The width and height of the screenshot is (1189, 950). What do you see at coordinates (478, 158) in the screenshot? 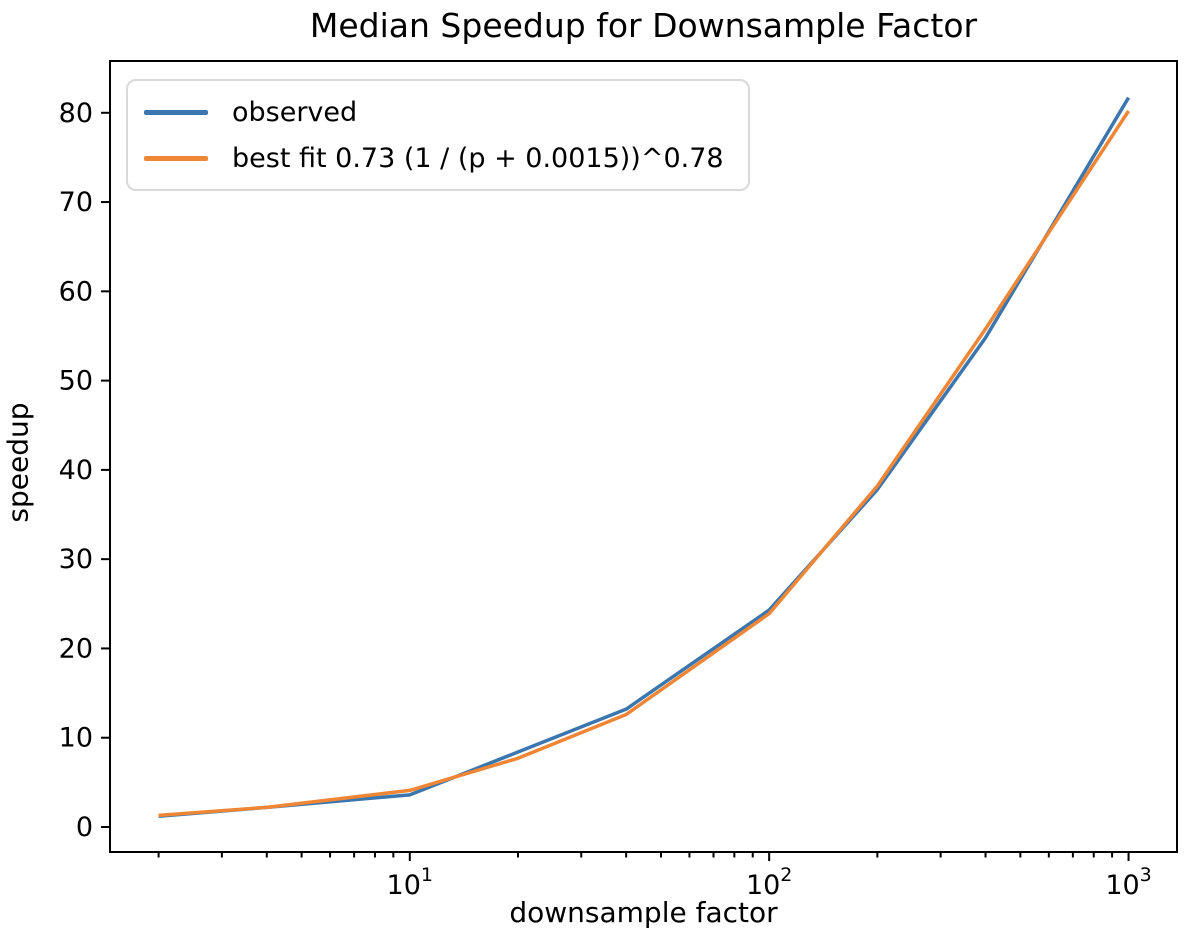
I see `legend-label-best-fit: best fit 0.73 (1 / (p + 0.0015))^0.78` at bounding box center [478, 158].